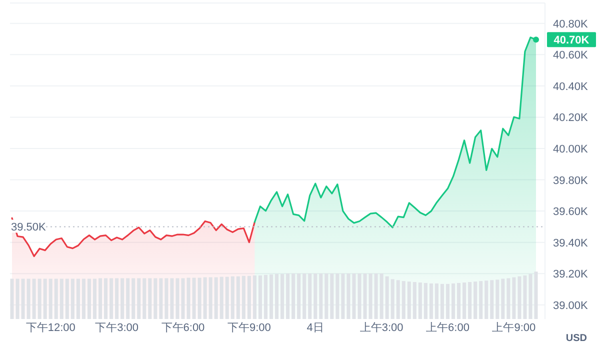 This screenshot has width=600, height=349. I want to click on y-tick-label: 40.80K, so click(571, 24).